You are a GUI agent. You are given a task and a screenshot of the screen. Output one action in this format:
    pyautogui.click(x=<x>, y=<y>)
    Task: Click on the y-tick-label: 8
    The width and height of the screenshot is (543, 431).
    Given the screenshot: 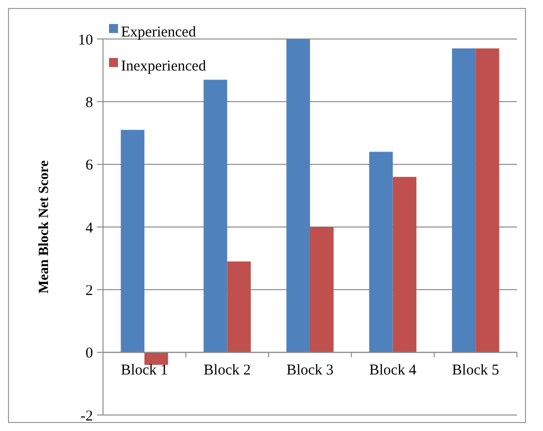 What is the action you would take?
    pyautogui.click(x=89, y=102)
    